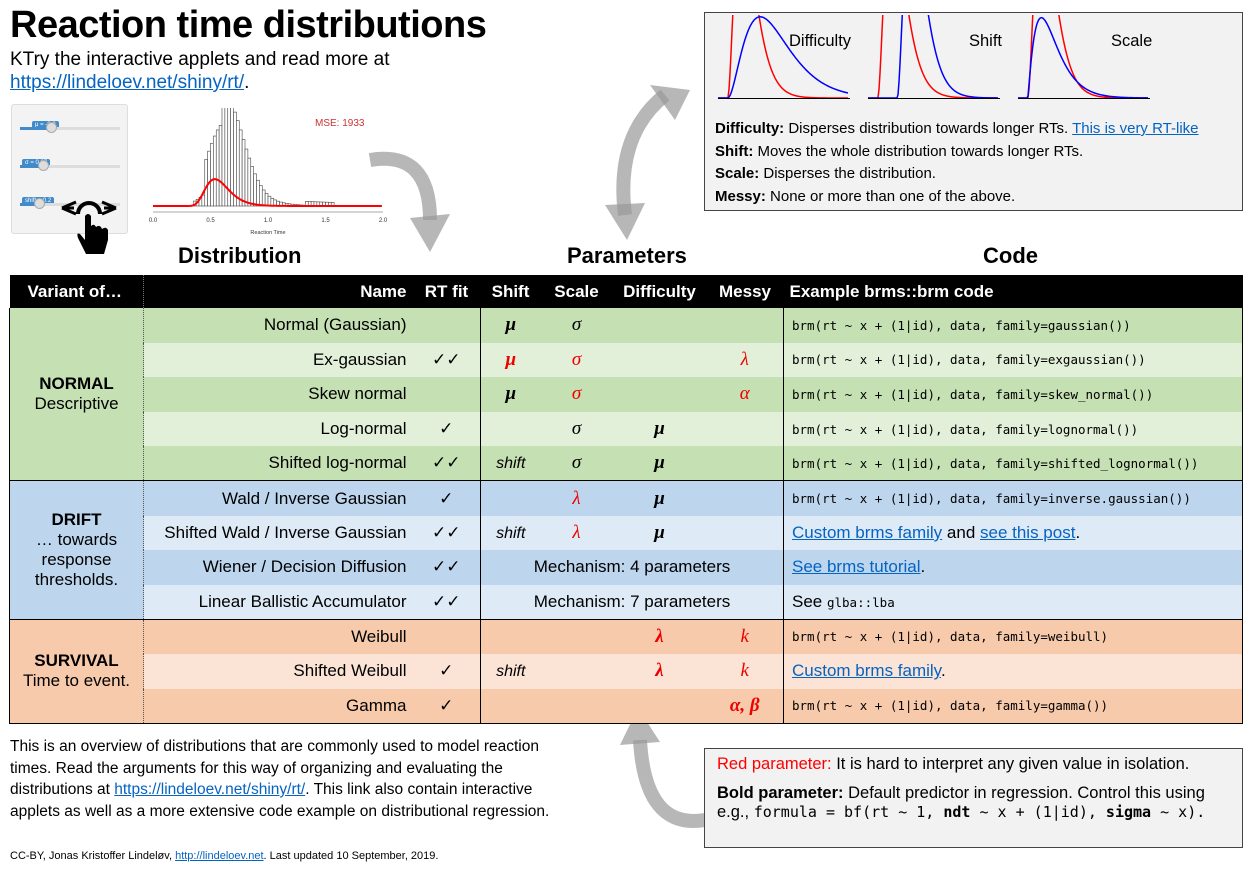 The image size is (1251, 872). I want to click on code-example: See glba::lba, so click(1013, 602).